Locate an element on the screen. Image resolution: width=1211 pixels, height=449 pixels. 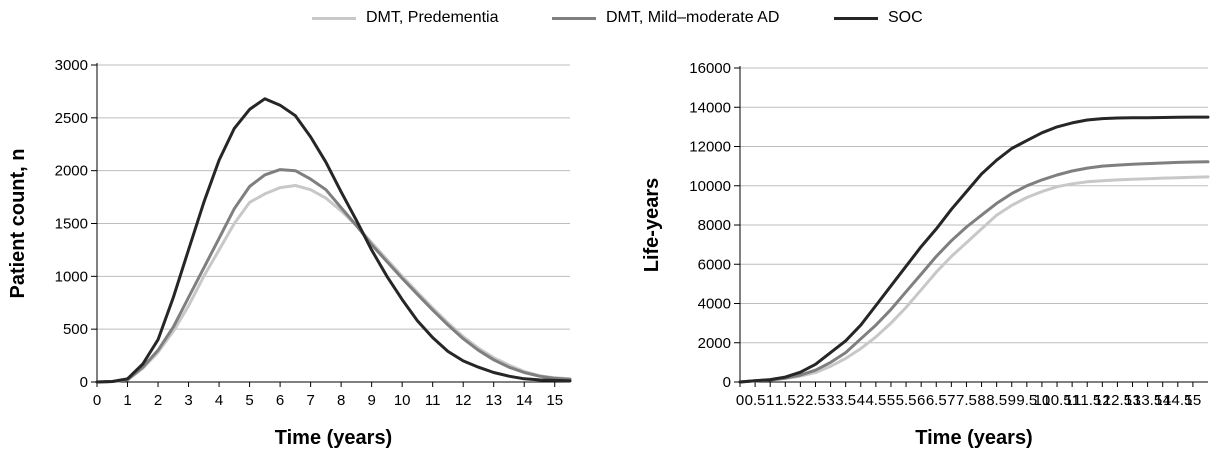
life-years-xtick-label: 13 is located at coordinates (1132, 400).